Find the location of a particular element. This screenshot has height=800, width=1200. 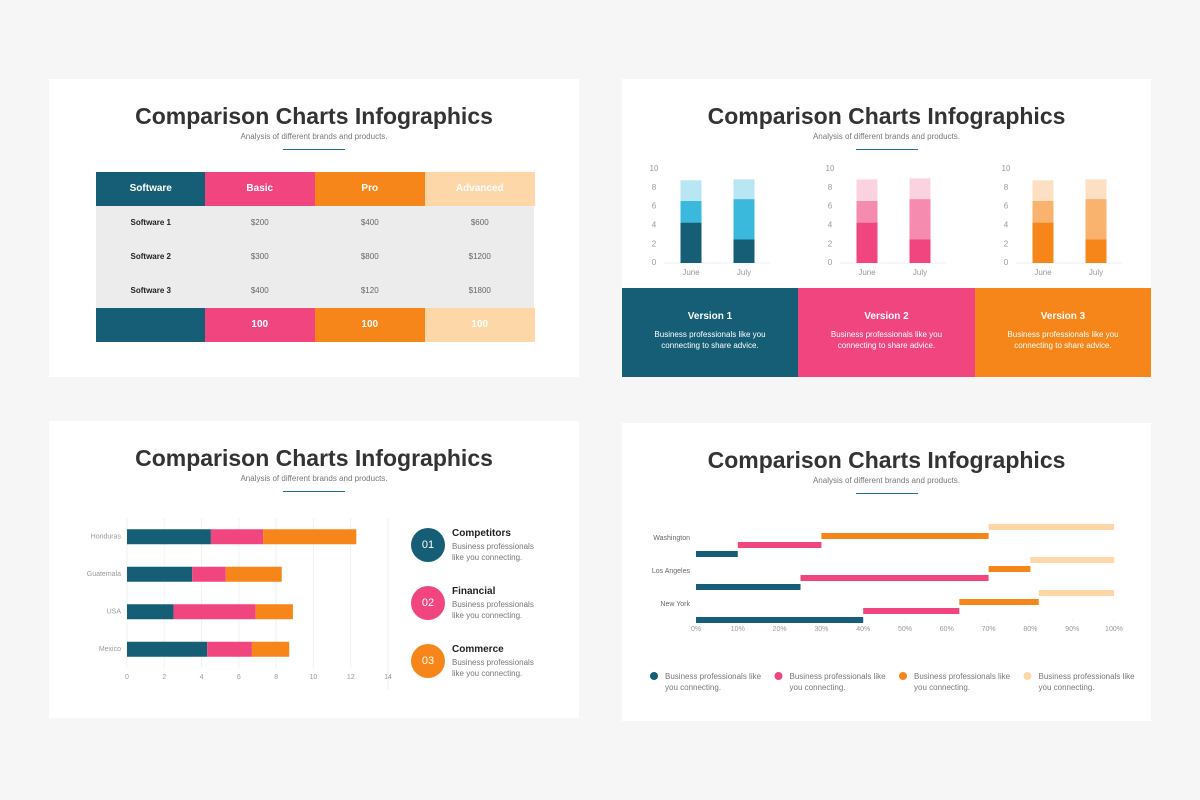

x-tick-label: 30% is located at coordinates (821, 629).